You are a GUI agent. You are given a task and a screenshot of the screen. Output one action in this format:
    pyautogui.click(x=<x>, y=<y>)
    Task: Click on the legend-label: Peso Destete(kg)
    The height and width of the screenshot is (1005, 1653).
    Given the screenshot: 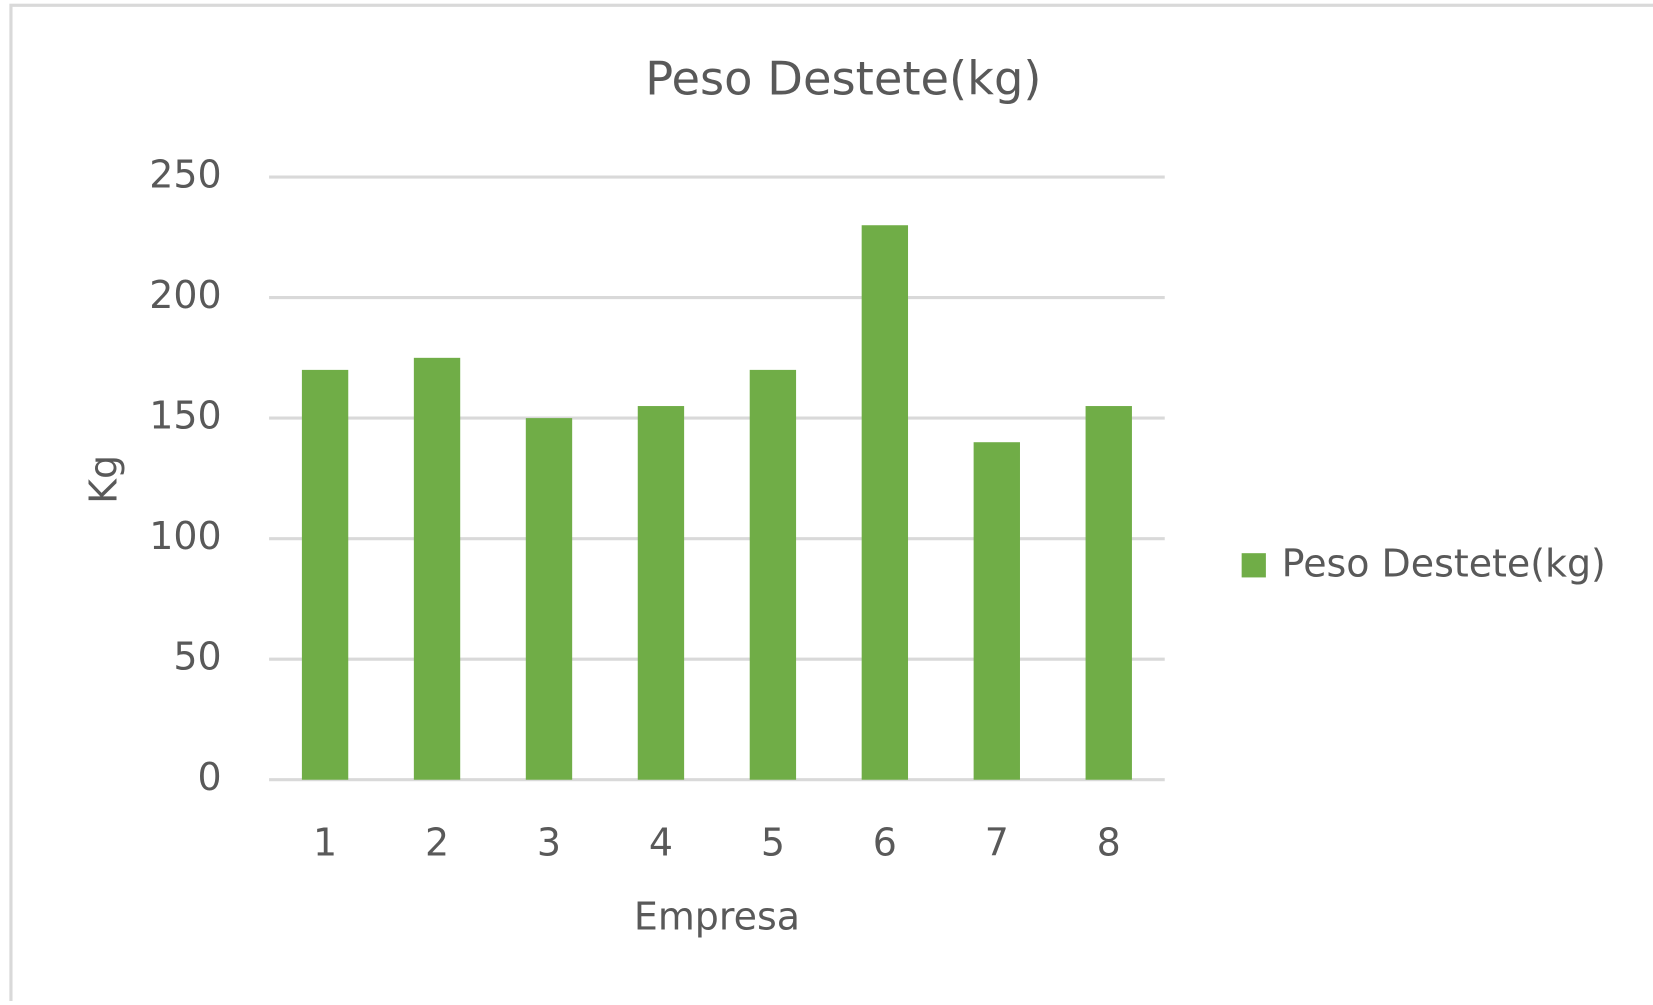 What is the action you would take?
    pyautogui.click(x=1444, y=563)
    